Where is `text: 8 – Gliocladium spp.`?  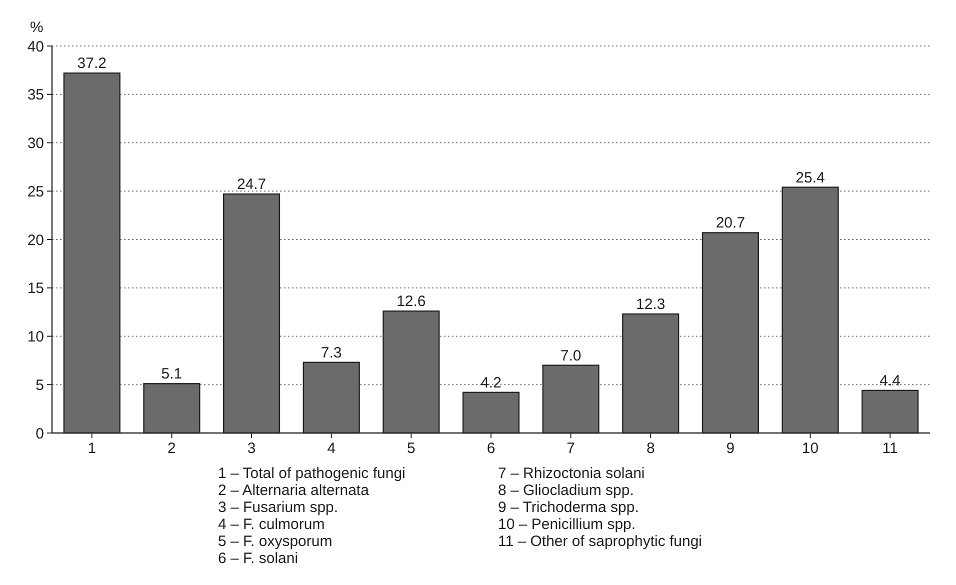
text: 8 – Gliocladium spp. is located at coordinates (566, 490).